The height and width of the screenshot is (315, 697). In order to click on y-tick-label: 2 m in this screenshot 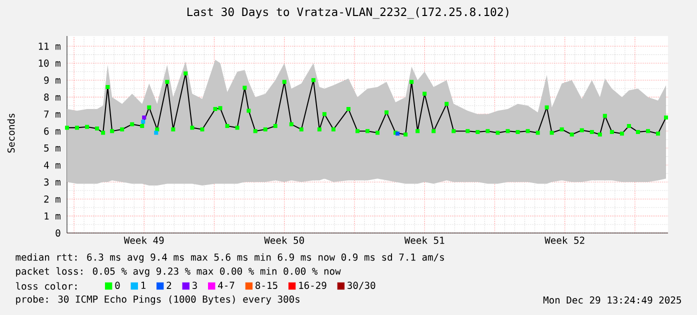, I will do `click(52, 199)`.